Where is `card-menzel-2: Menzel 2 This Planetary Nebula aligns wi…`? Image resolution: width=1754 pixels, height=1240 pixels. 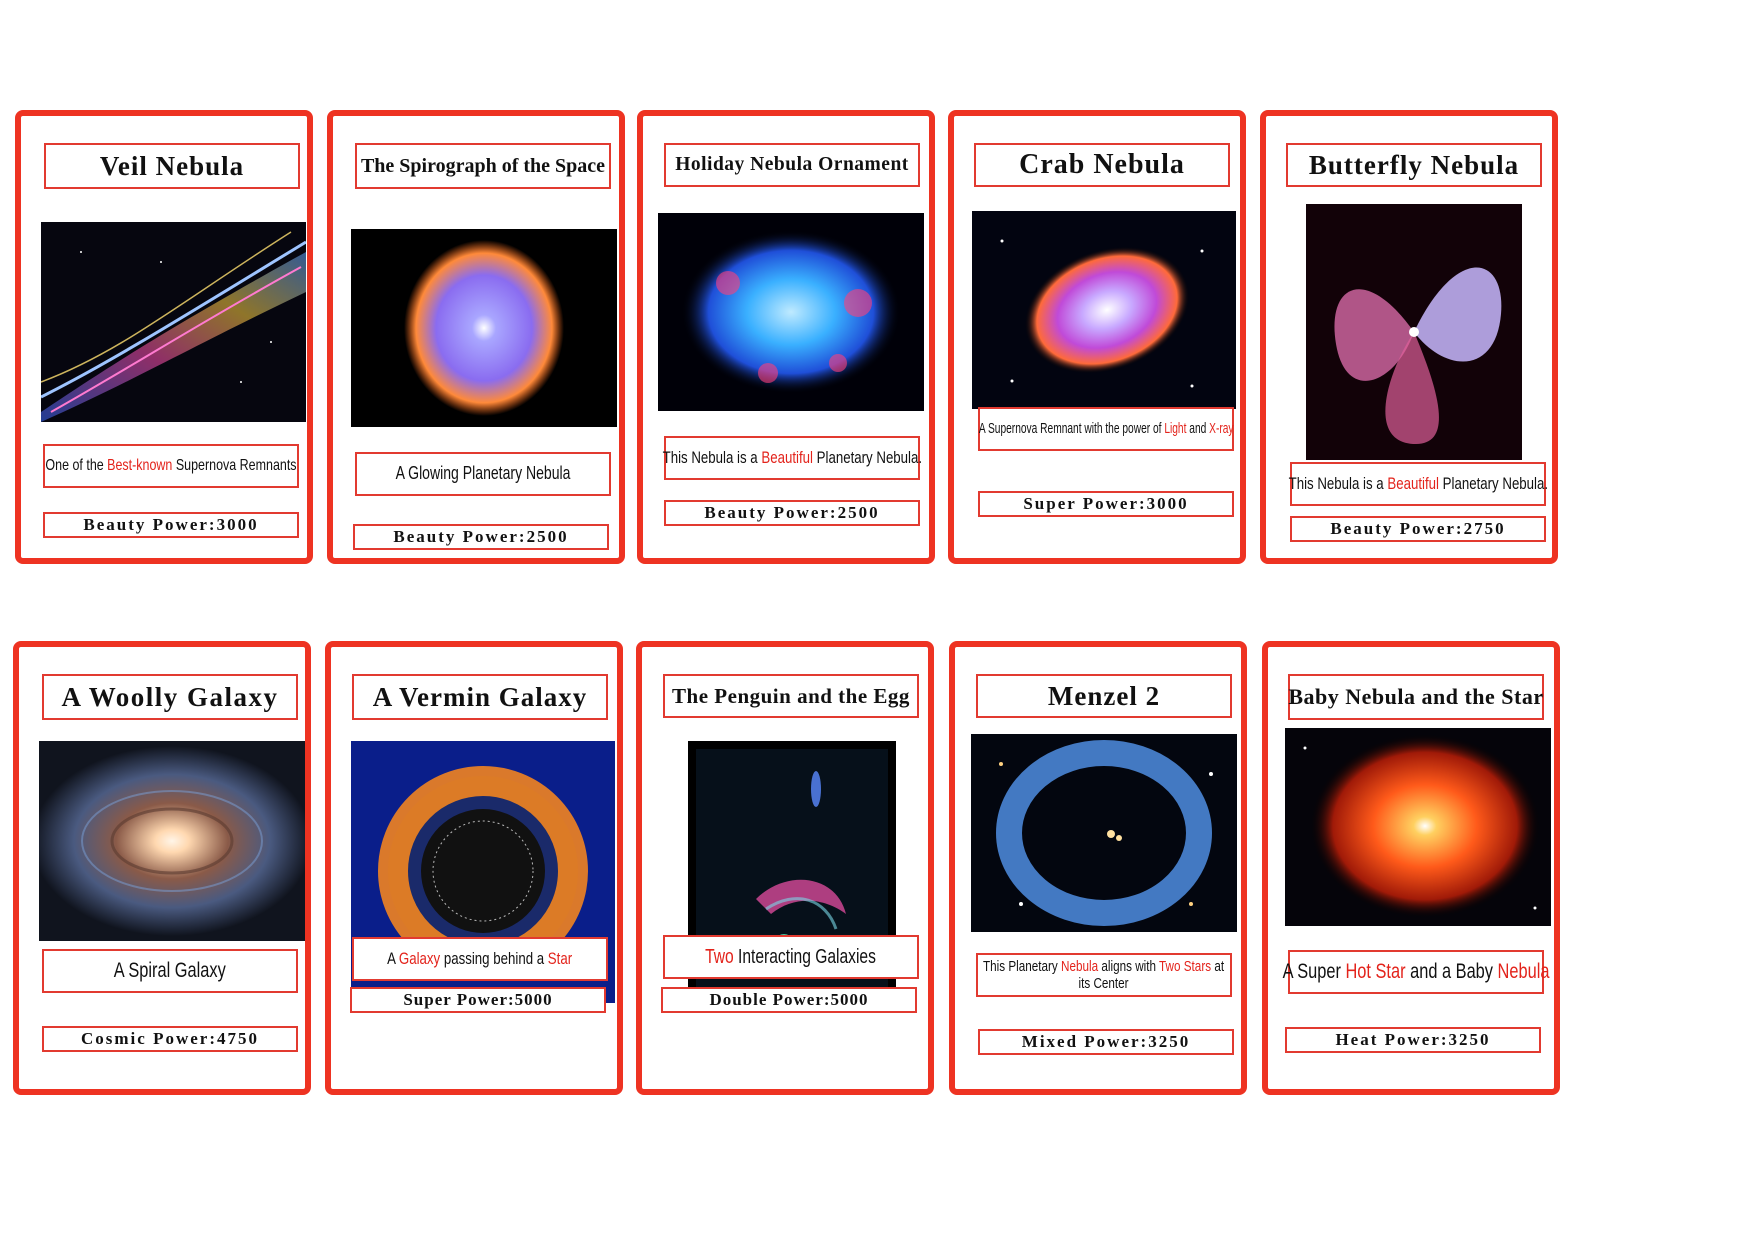 card-menzel-2: Menzel 2 This Planetary Nebula aligns wi… is located at coordinates (1098, 868).